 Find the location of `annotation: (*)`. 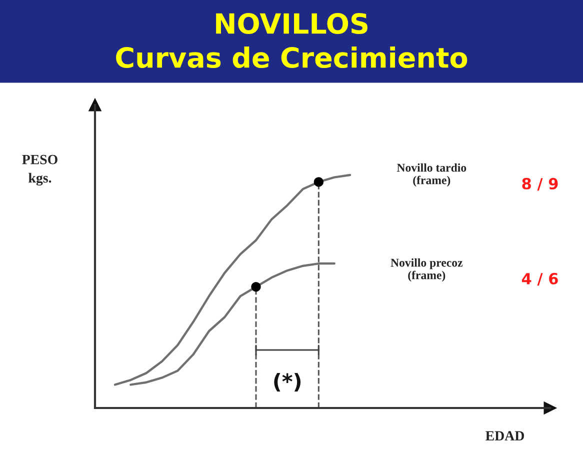

annotation: (*) is located at coordinates (287, 382).